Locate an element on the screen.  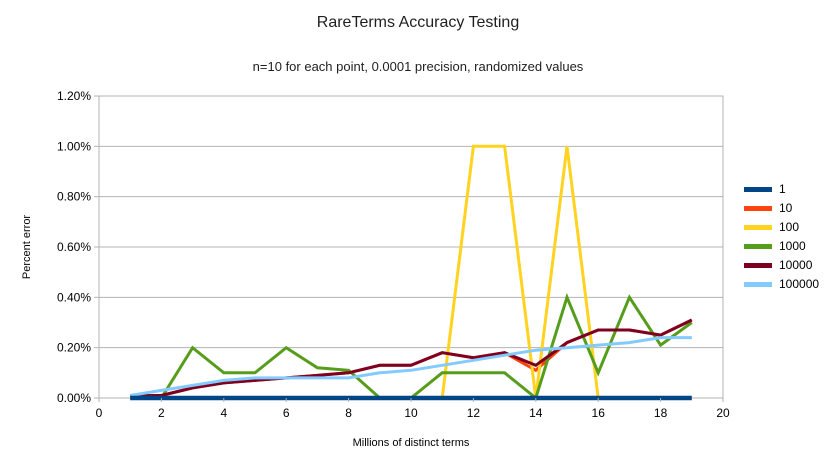
x-tick-label: 0 is located at coordinates (99, 413).